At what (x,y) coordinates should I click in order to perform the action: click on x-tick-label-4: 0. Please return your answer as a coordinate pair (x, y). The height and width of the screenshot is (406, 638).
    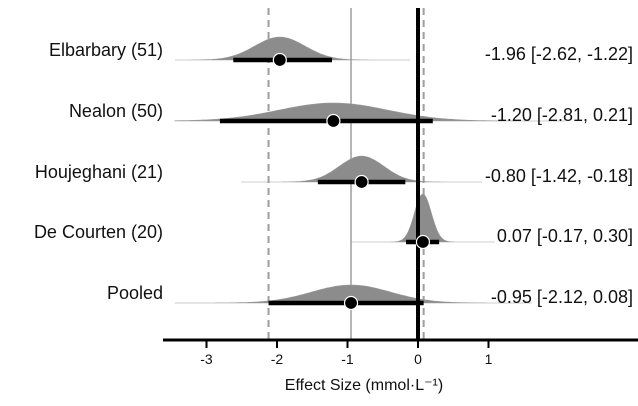
    Looking at the image, I should click on (418, 359).